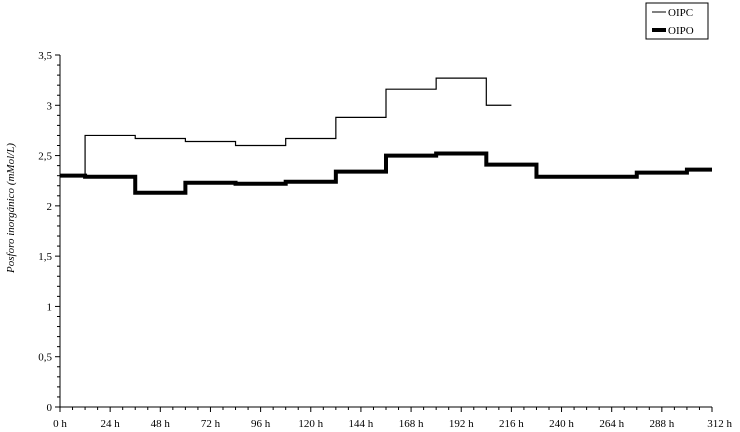 This screenshot has width=740, height=432. Describe the element at coordinates (211, 424) in the screenshot. I see `x-tick-label: 72 h` at that location.